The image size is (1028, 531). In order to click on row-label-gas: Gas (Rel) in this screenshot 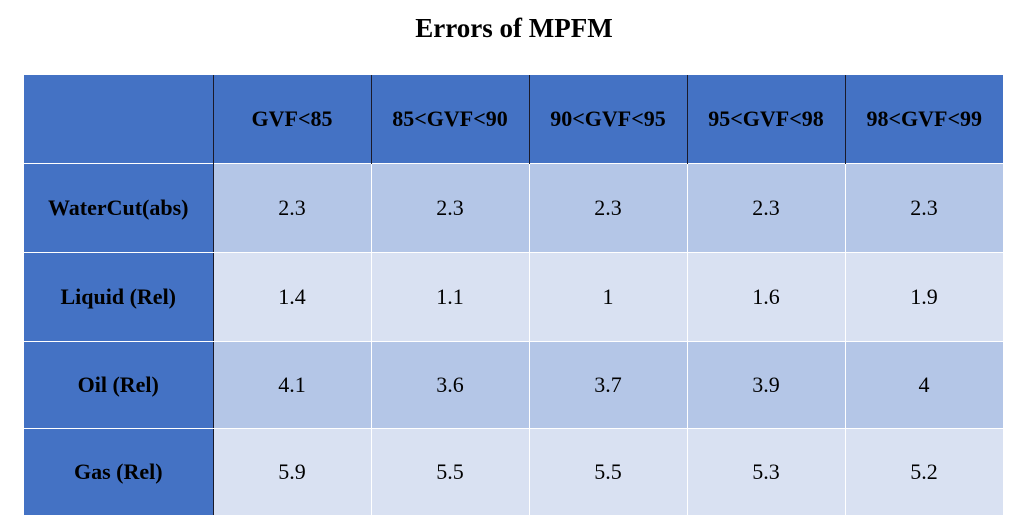, I will do `click(119, 471)`.